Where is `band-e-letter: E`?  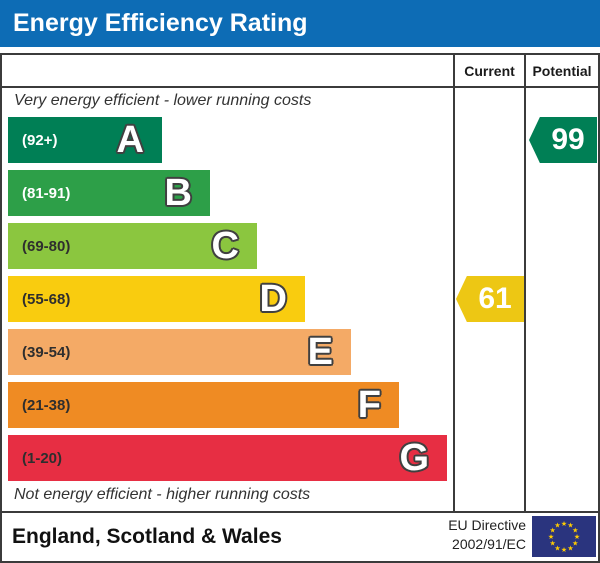
band-e-letter: E is located at coordinates (320, 352).